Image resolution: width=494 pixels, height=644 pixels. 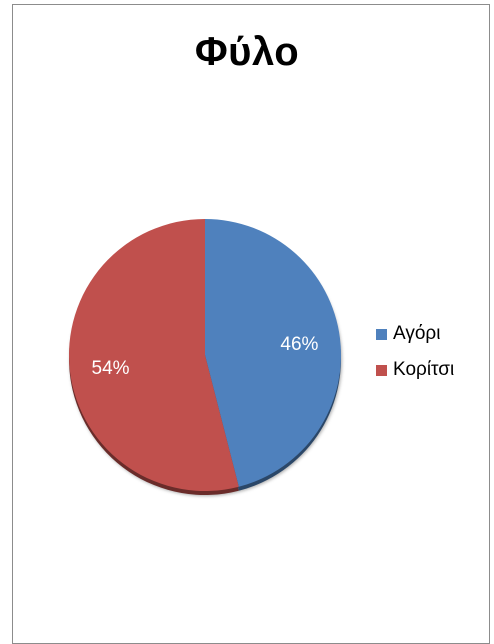 What do you see at coordinates (424, 369) in the screenshot?
I see `legend-label: Κορίτσι` at bounding box center [424, 369].